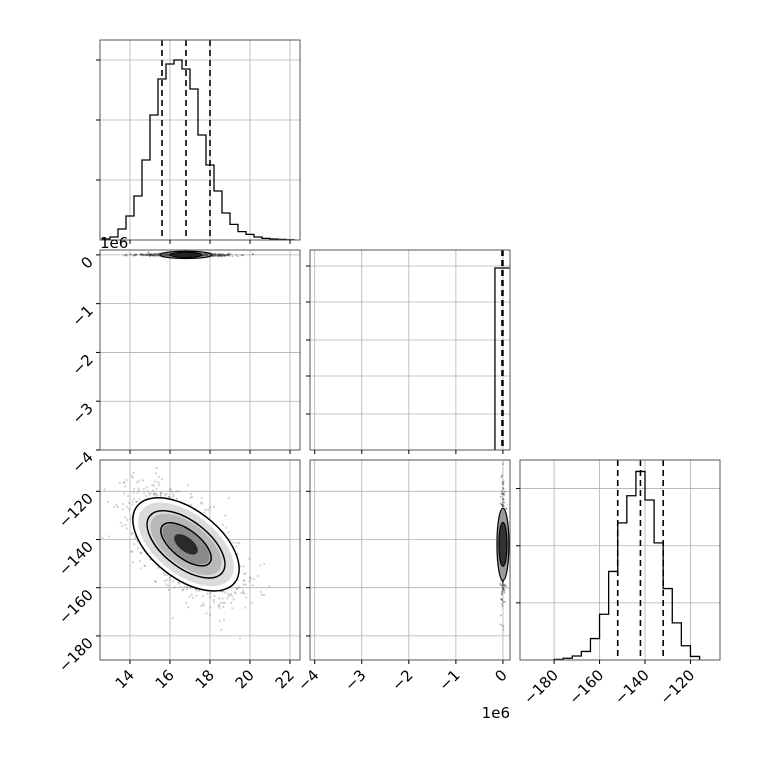 The image size is (760, 764). Describe the element at coordinates (200, 350) in the screenshot. I see `s21-frame` at that location.